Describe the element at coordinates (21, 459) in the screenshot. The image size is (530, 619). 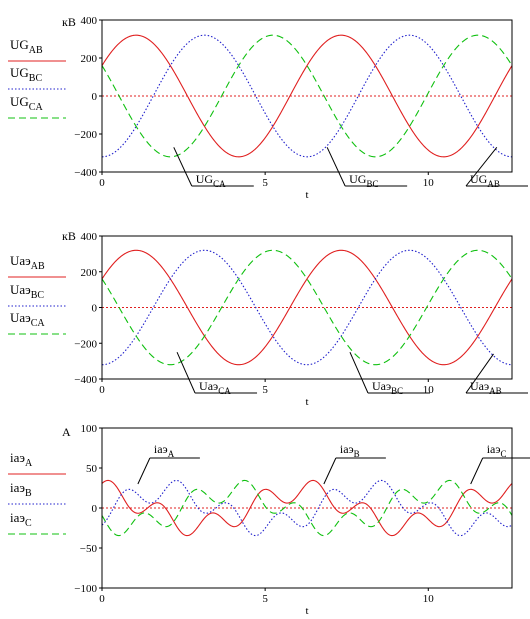
I see `legend-label: iaэA` at that location.